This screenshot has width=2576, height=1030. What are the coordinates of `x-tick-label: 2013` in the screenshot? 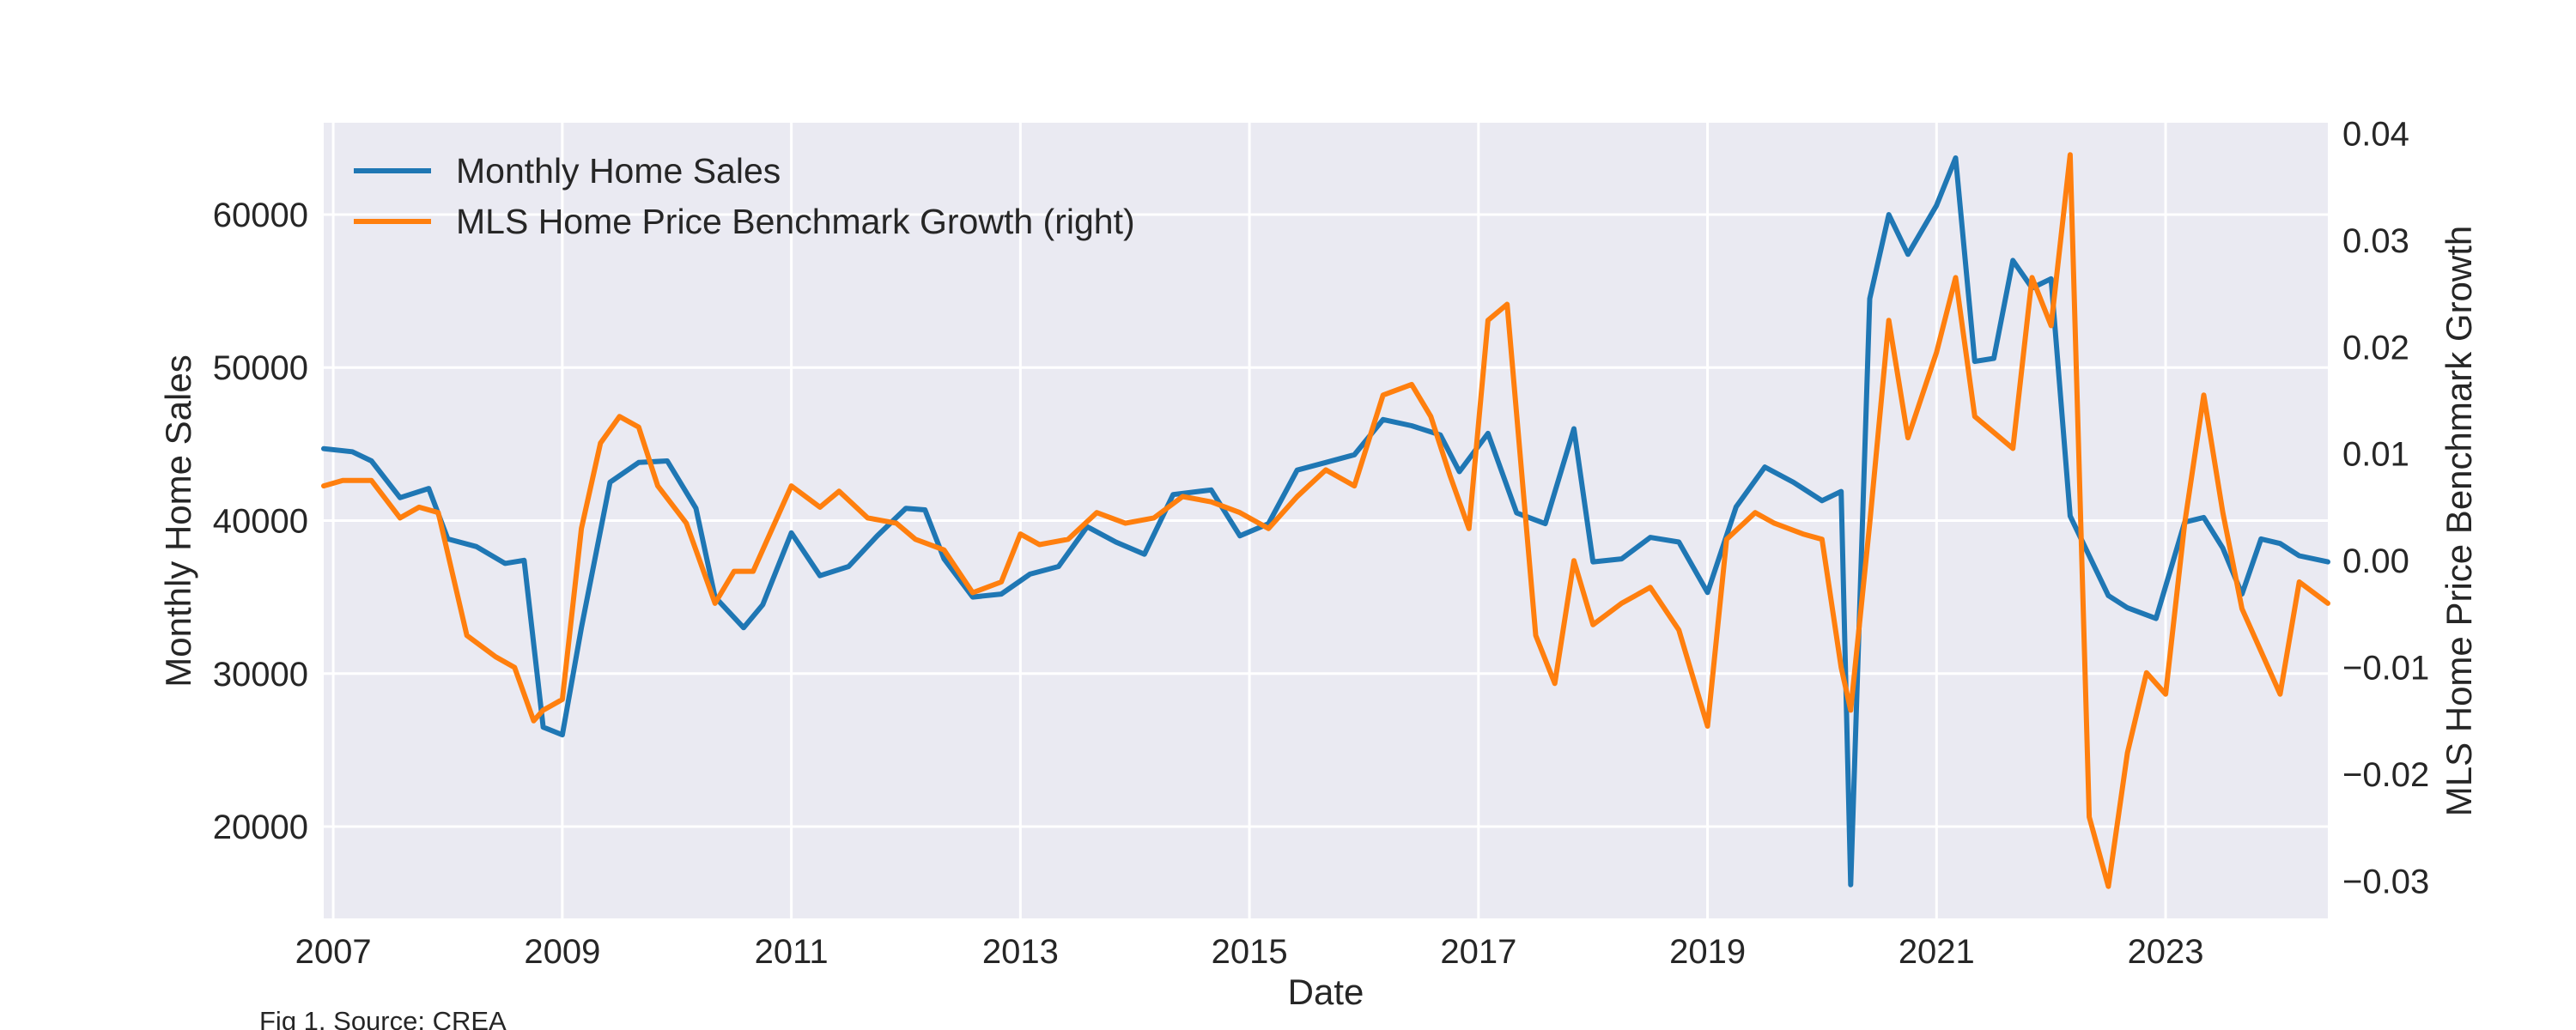 It's located at (1020, 952).